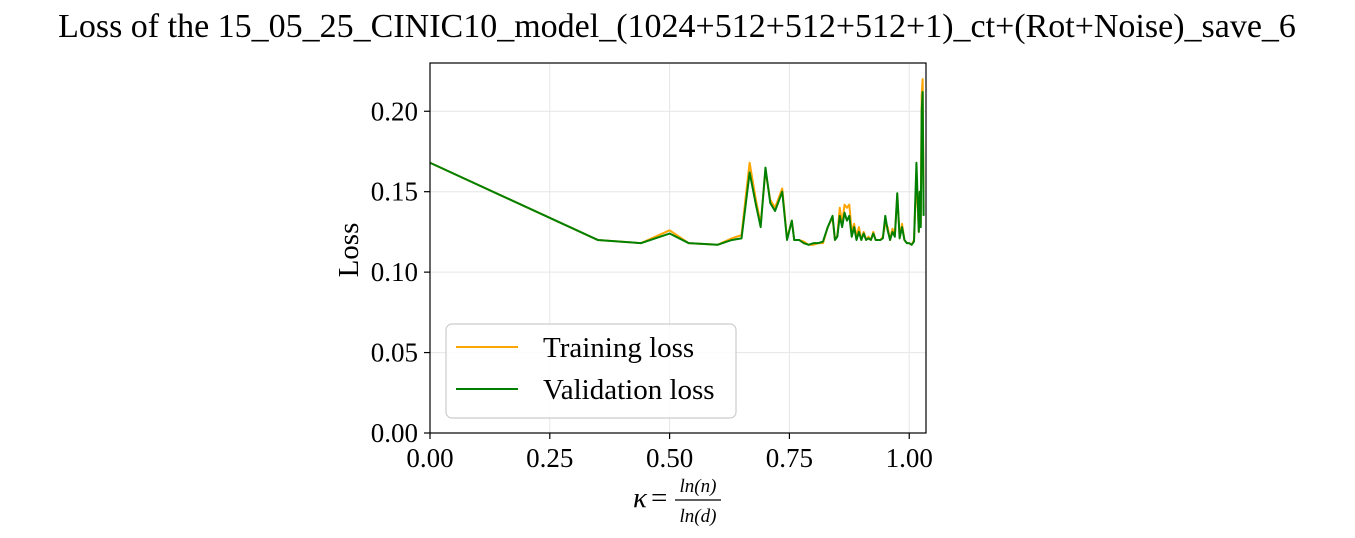  What do you see at coordinates (349, 250) in the screenshot?
I see `y-axis-label: Loss` at bounding box center [349, 250].